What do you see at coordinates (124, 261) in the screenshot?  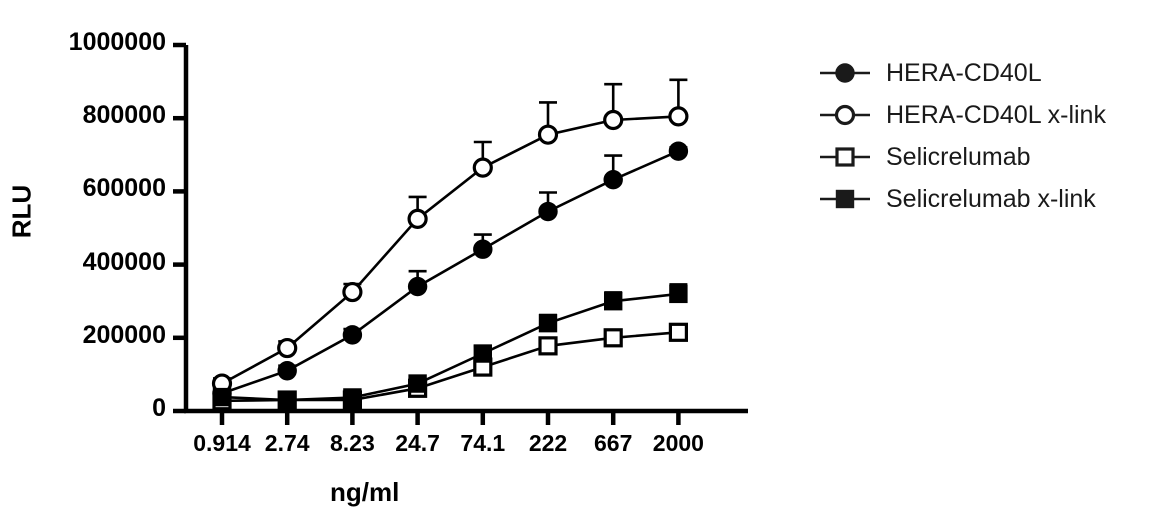 I see `y-tick-label-2: 400000` at bounding box center [124, 261].